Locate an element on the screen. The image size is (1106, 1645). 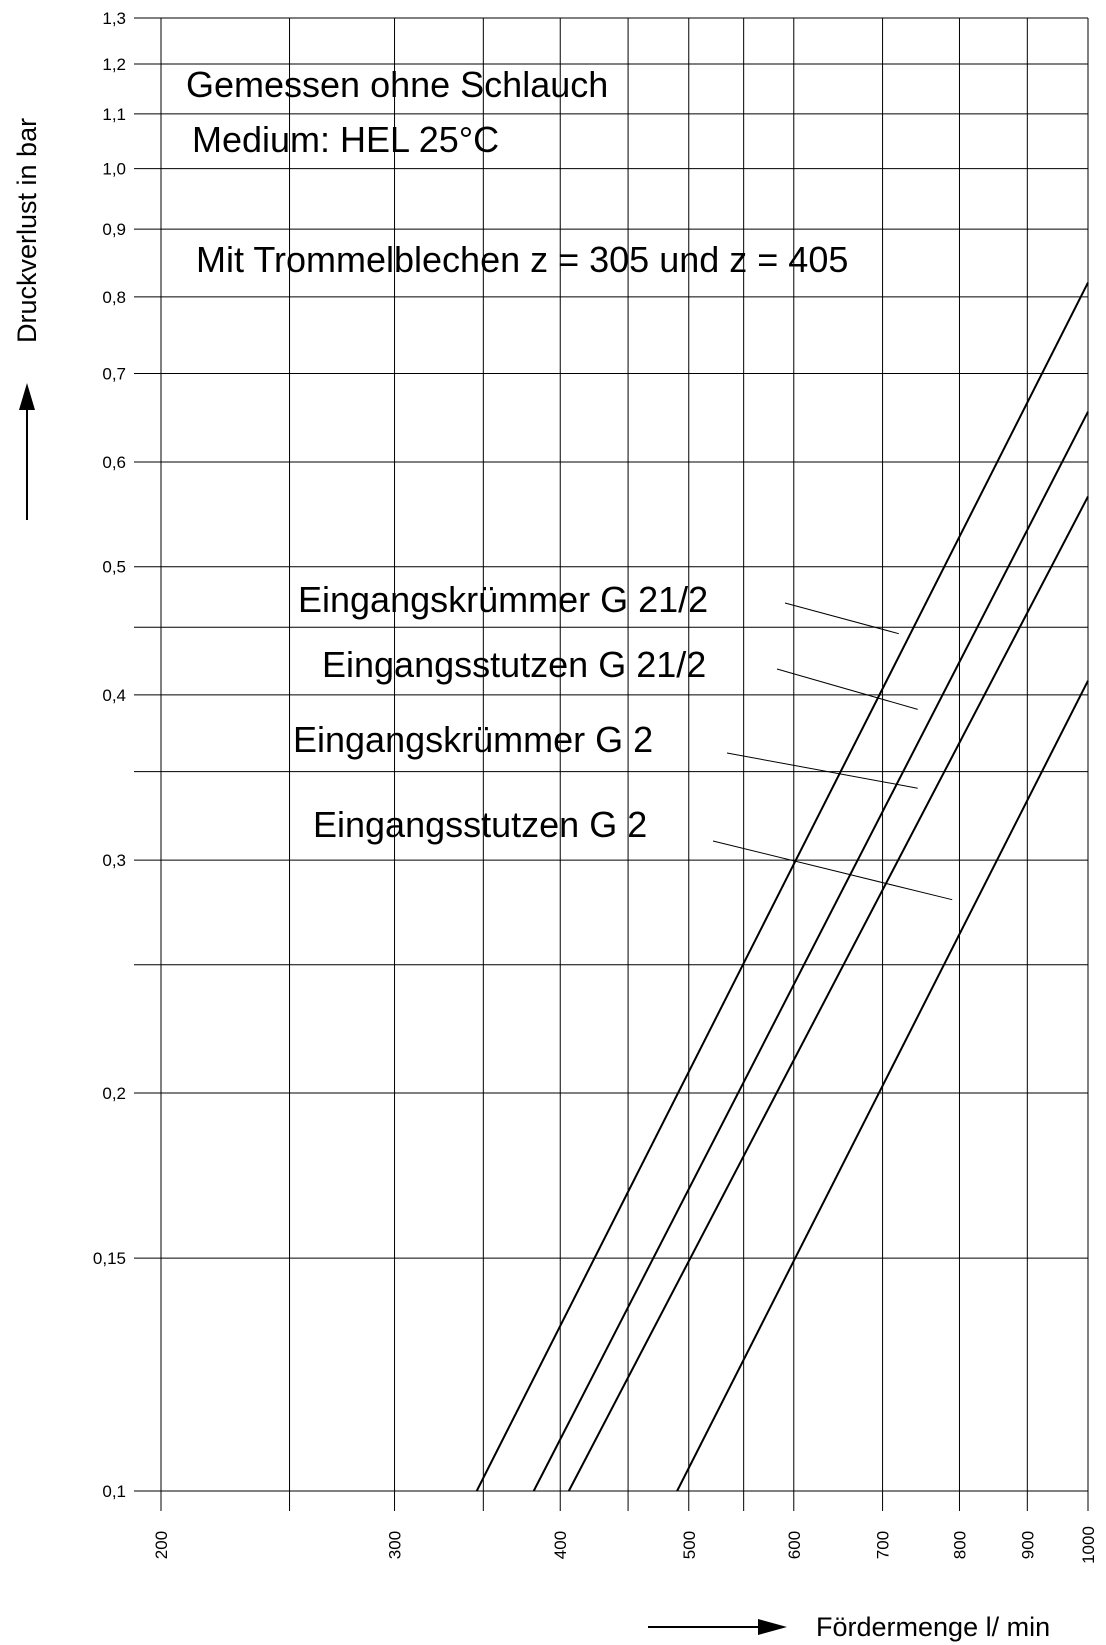
y-tick-label: 0,2 is located at coordinates (114, 1093).